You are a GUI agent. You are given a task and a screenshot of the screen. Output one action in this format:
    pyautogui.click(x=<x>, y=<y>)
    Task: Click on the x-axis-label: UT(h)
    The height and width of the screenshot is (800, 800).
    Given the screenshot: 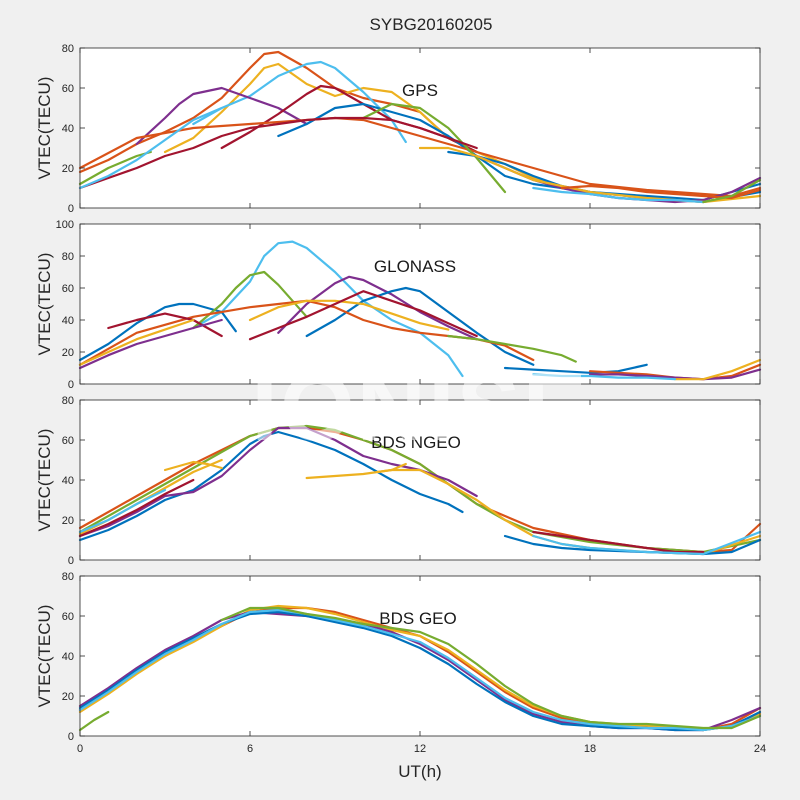 What is the action you would take?
    pyautogui.click(x=419, y=771)
    